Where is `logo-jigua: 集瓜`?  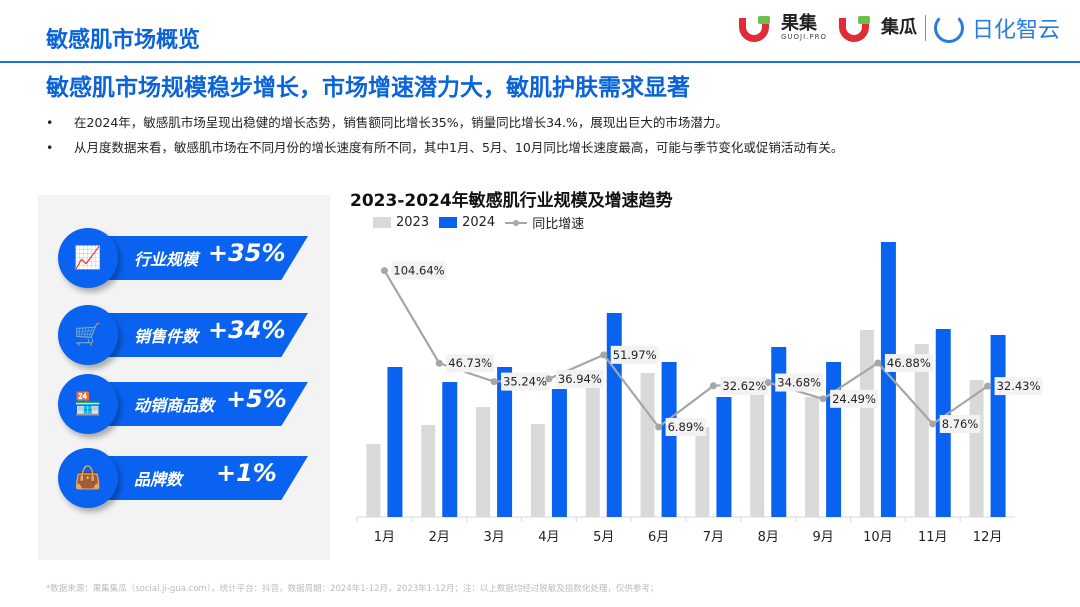
logo-jigua: 集瓜 is located at coordinates (898, 27).